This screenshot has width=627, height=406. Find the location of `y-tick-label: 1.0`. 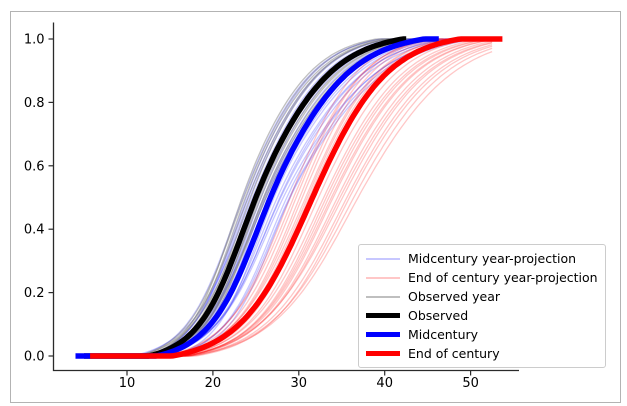

y-tick-label: 1.0 is located at coordinates (34, 40).